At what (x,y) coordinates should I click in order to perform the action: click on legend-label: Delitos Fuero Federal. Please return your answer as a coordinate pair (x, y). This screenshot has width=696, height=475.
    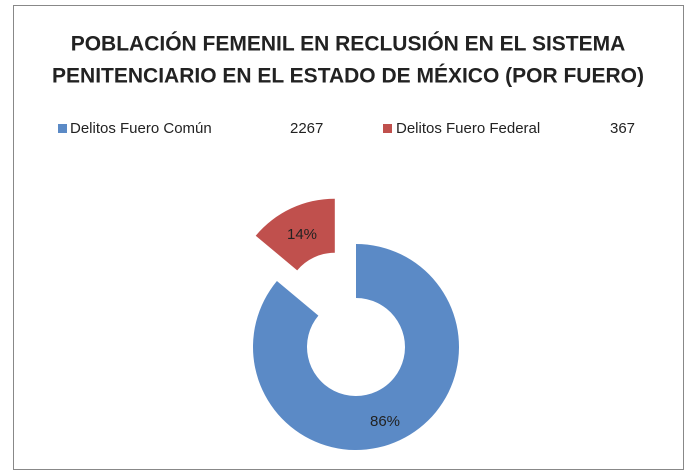
    Looking at the image, I should click on (468, 128).